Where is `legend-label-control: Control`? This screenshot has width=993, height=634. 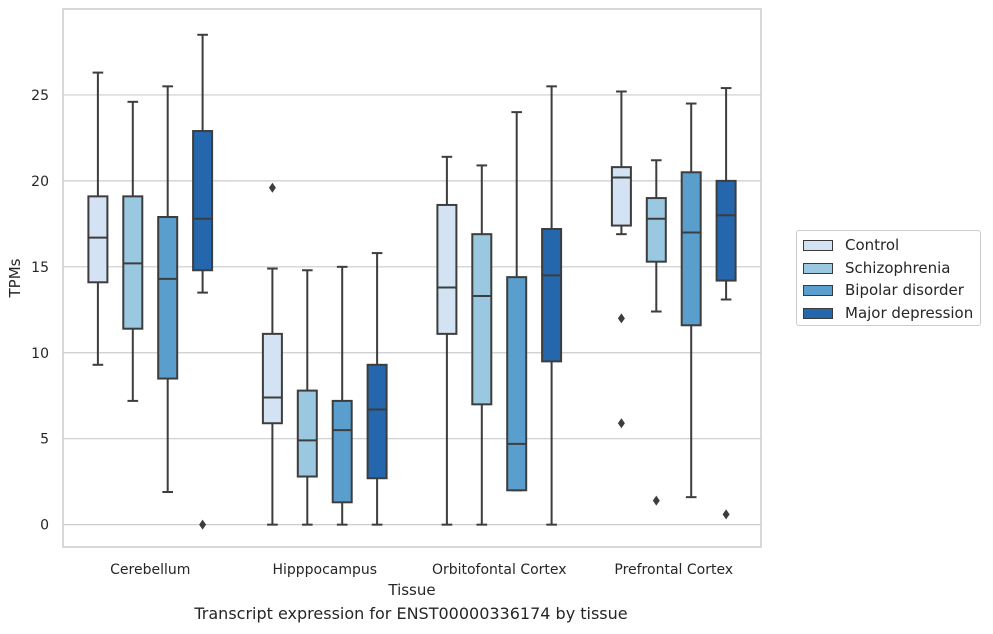
legend-label-control: Control is located at coordinates (872, 245).